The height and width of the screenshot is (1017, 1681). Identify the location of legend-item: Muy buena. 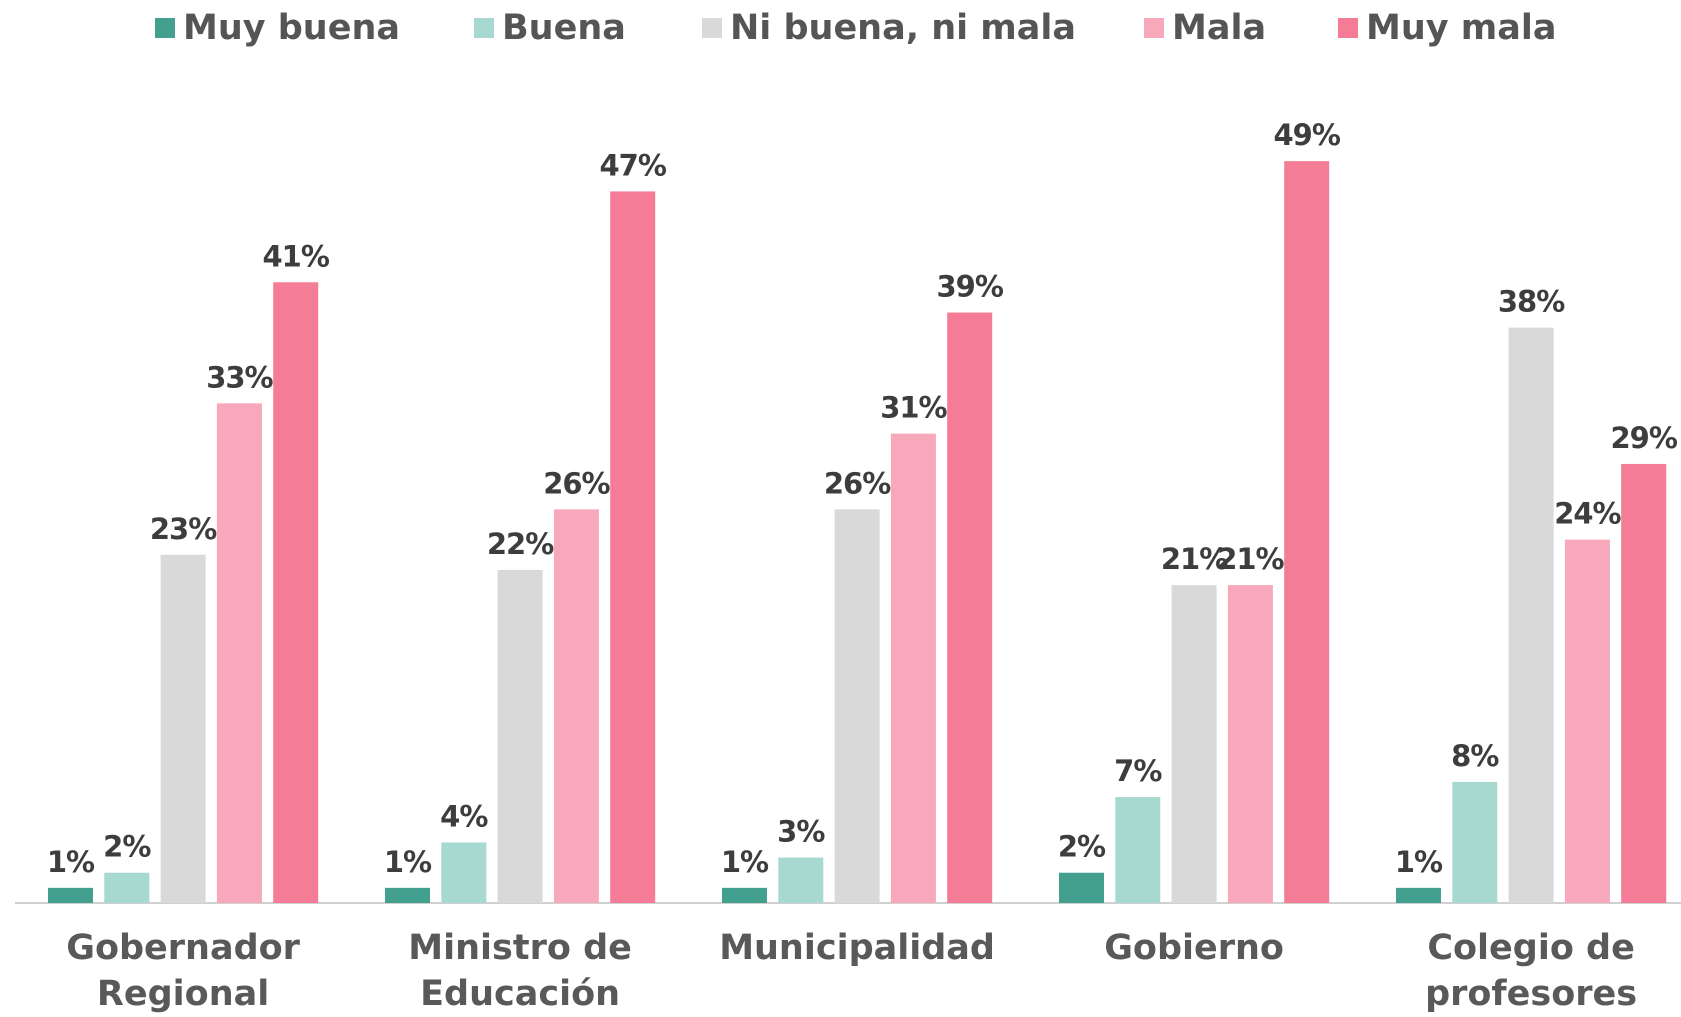
(277, 28).